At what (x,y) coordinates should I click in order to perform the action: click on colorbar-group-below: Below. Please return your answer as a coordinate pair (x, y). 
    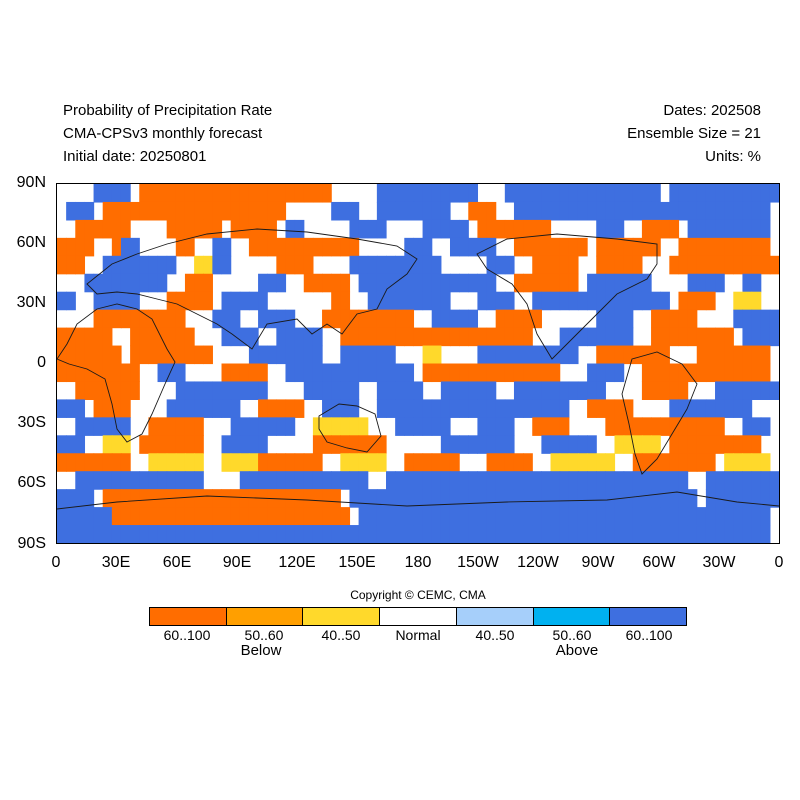
    Looking at the image, I should click on (261, 650).